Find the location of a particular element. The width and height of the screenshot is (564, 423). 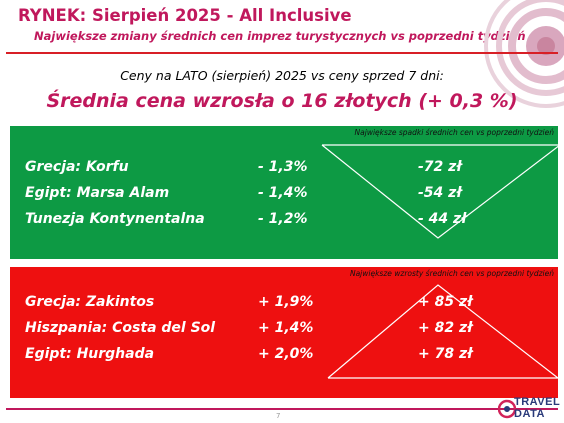

percent-change: + 1,4% is located at coordinates (286, 328).